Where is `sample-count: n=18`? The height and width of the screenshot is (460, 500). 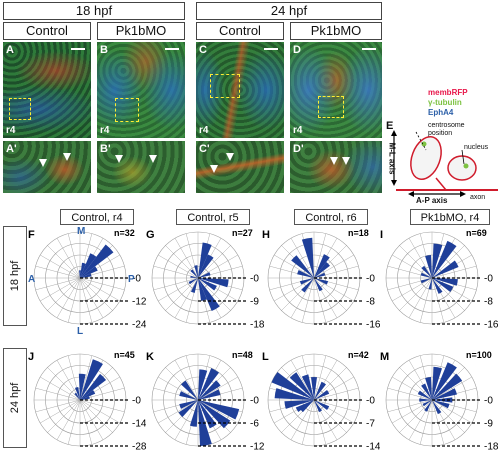
sample-count: n=18 is located at coordinates (358, 233).